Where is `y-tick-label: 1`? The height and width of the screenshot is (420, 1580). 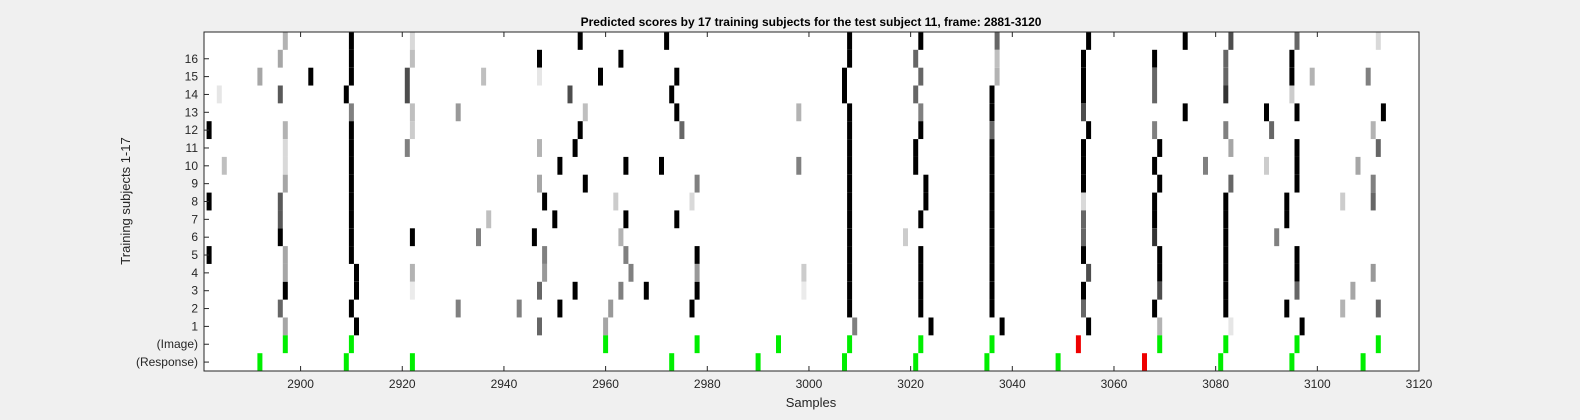
y-tick-label: 1 is located at coordinates (194, 326).